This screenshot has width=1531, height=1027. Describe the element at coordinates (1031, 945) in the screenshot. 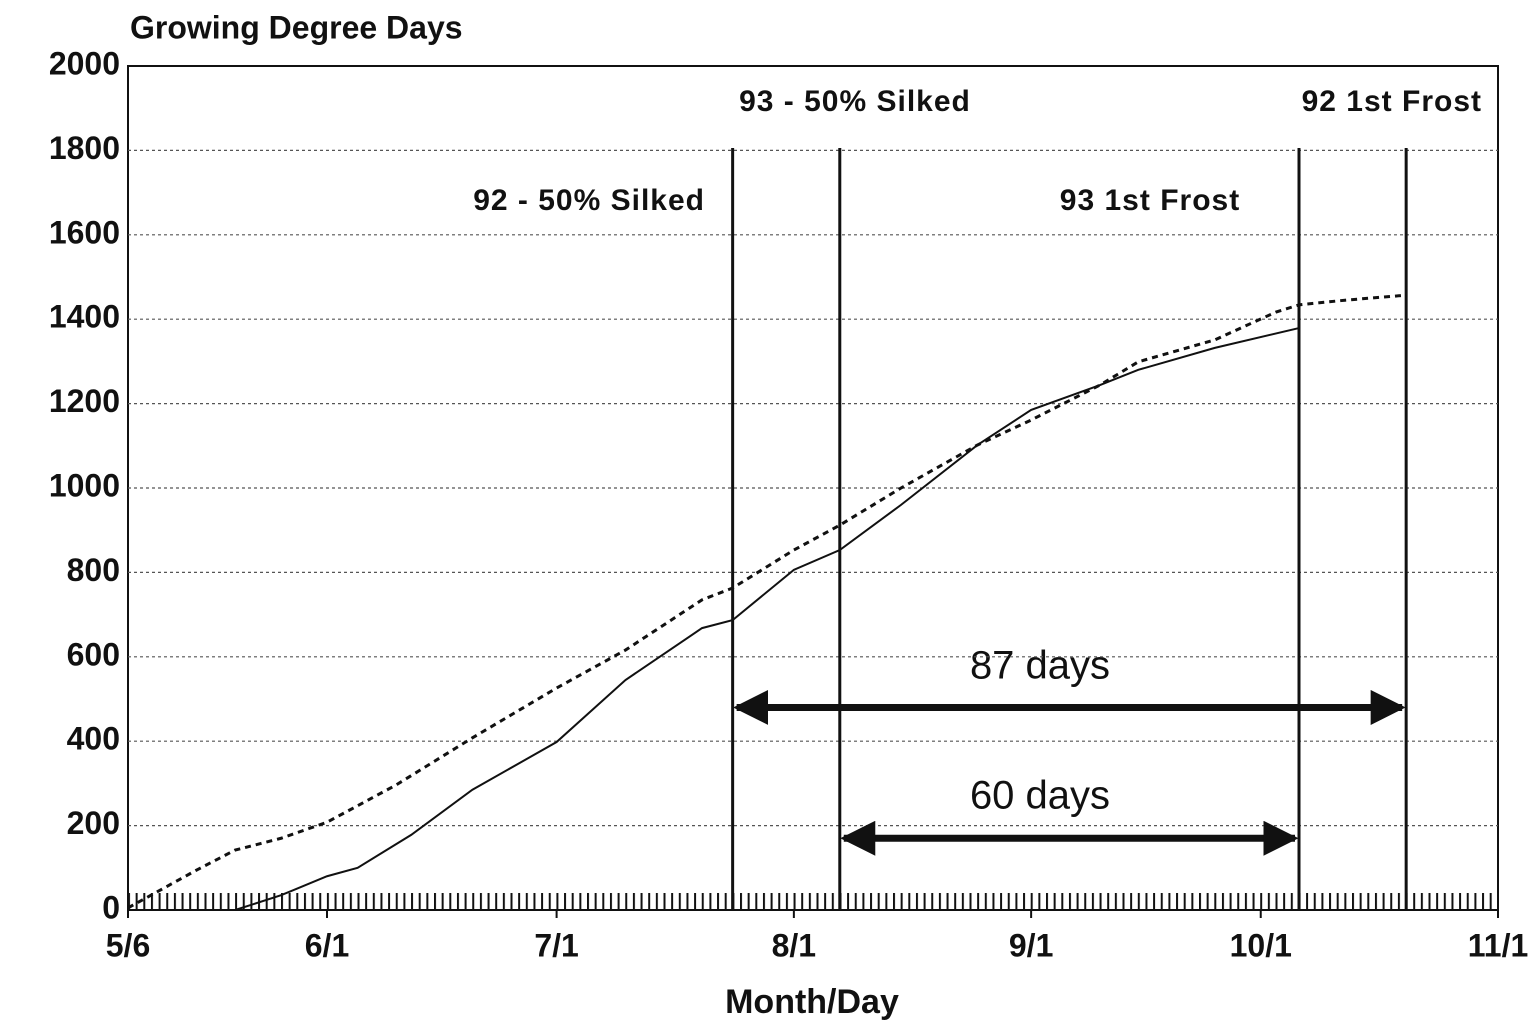

I see `x-tick-label: 9/1` at that location.